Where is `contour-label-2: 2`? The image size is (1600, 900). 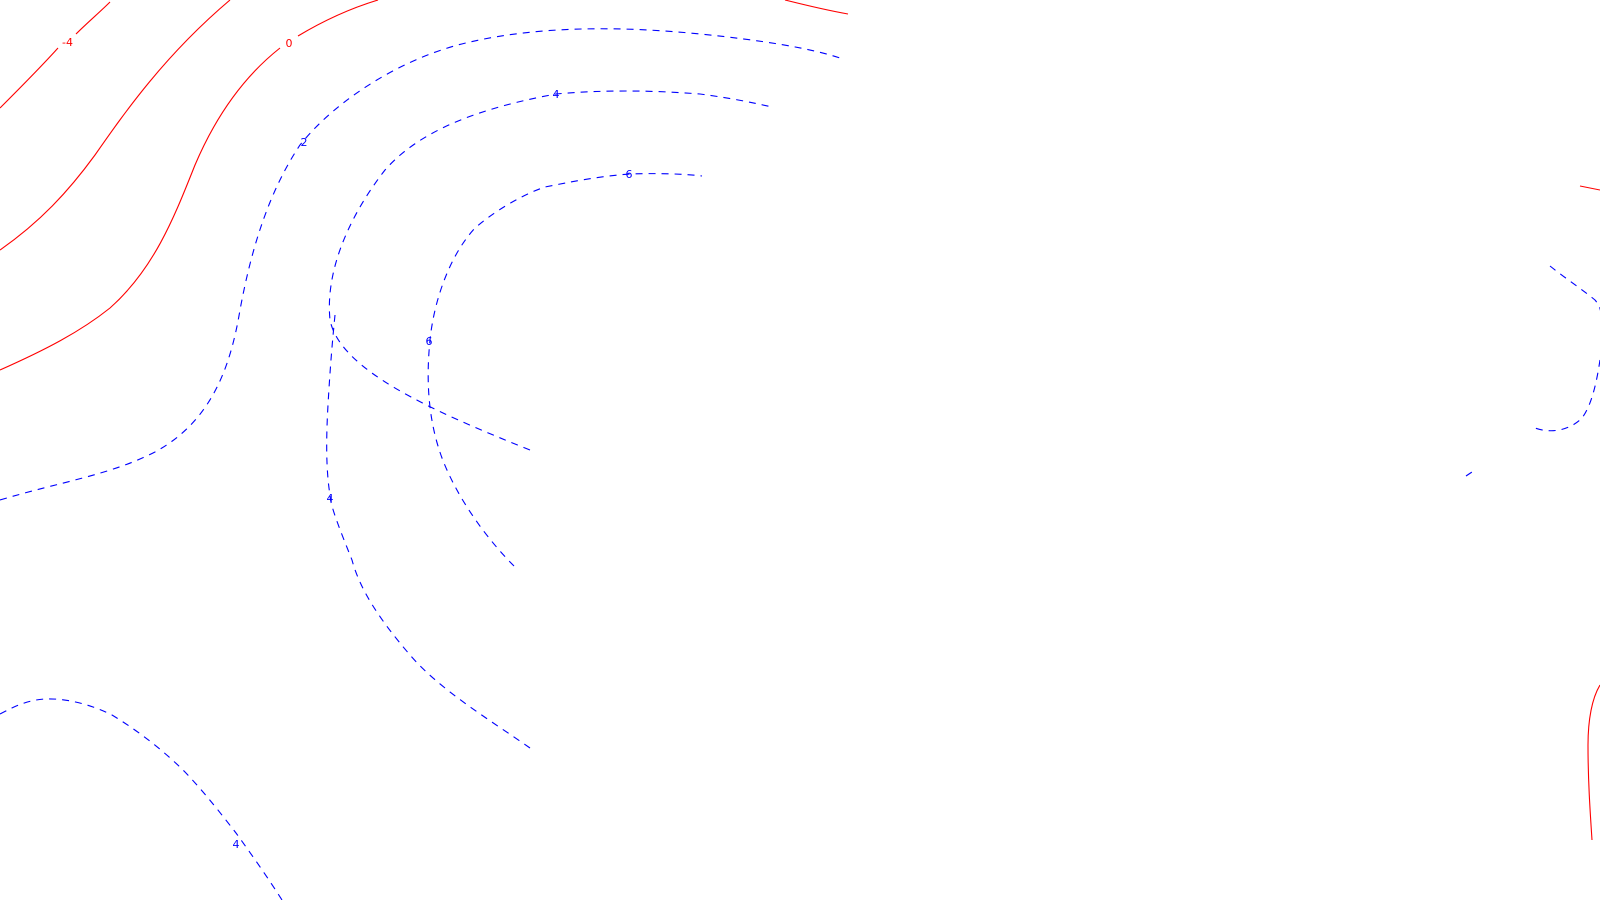
contour-label-2: 2 is located at coordinates (304, 142).